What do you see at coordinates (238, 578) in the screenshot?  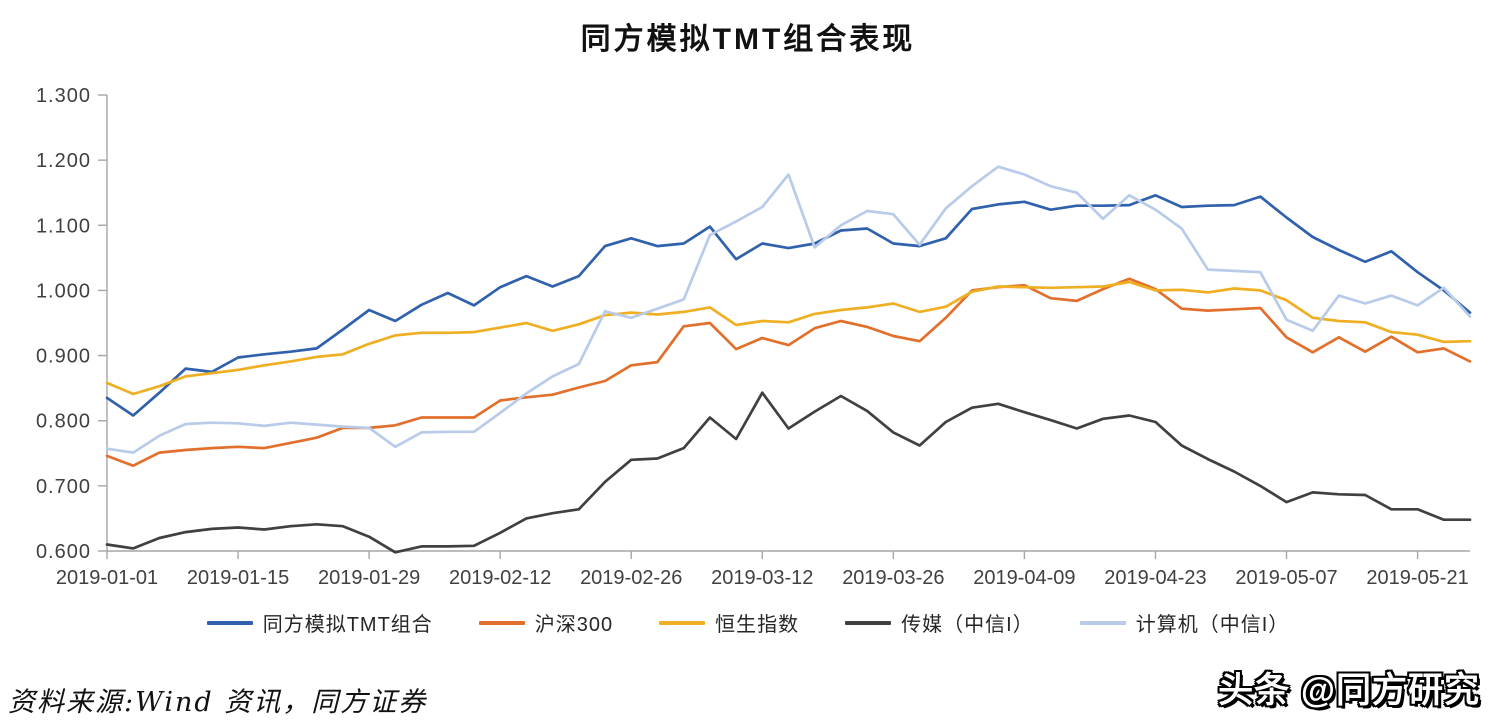 I see `x-tick-label: 2019-01-15` at bounding box center [238, 578].